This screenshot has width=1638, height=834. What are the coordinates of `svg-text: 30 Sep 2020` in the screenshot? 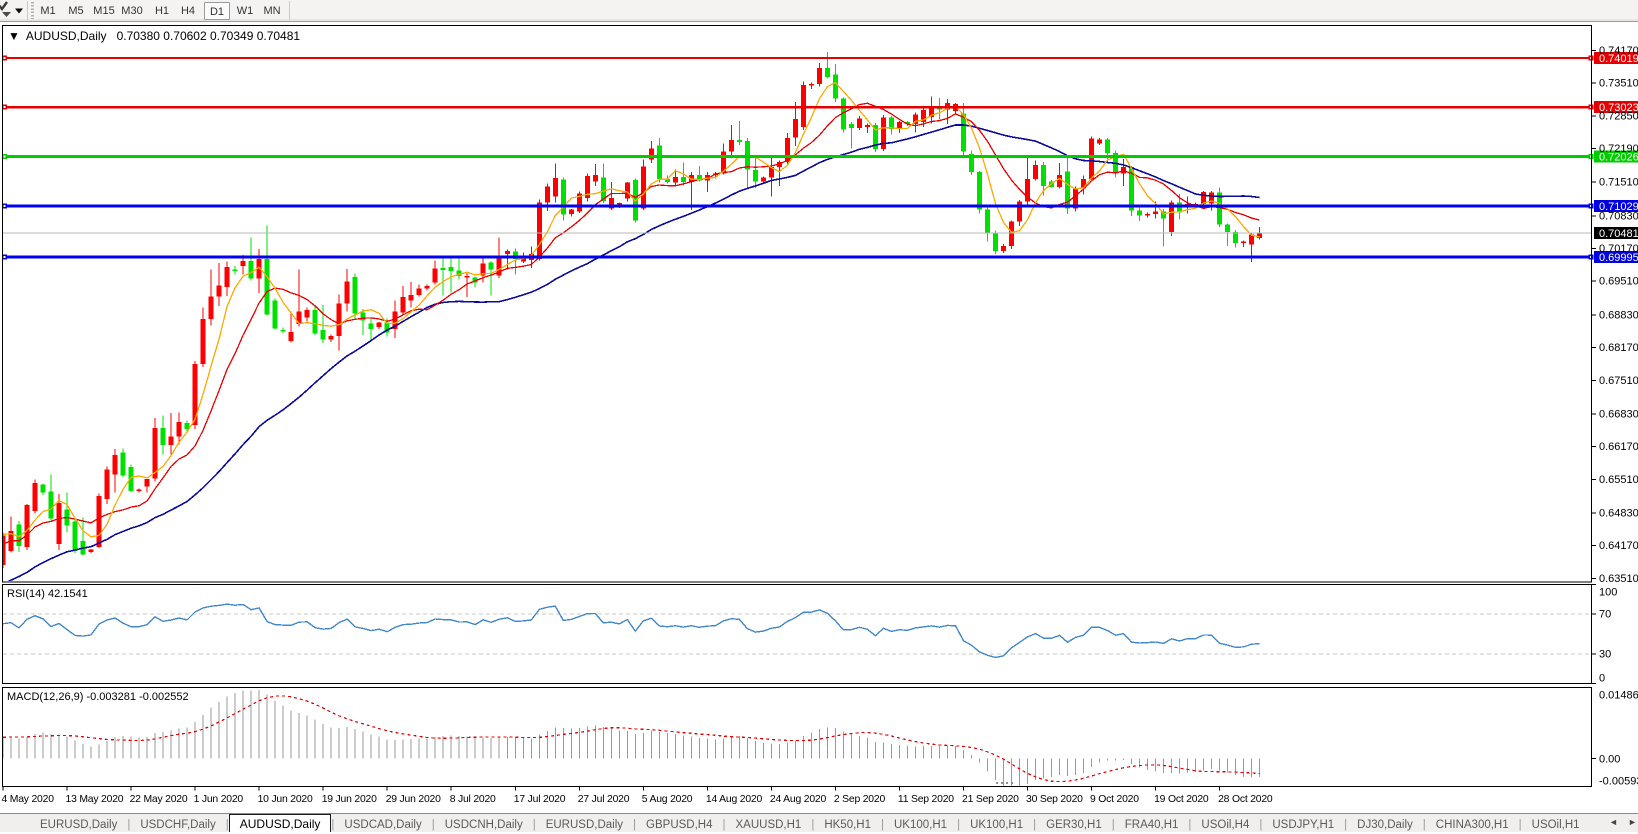 It's located at (1054, 799).